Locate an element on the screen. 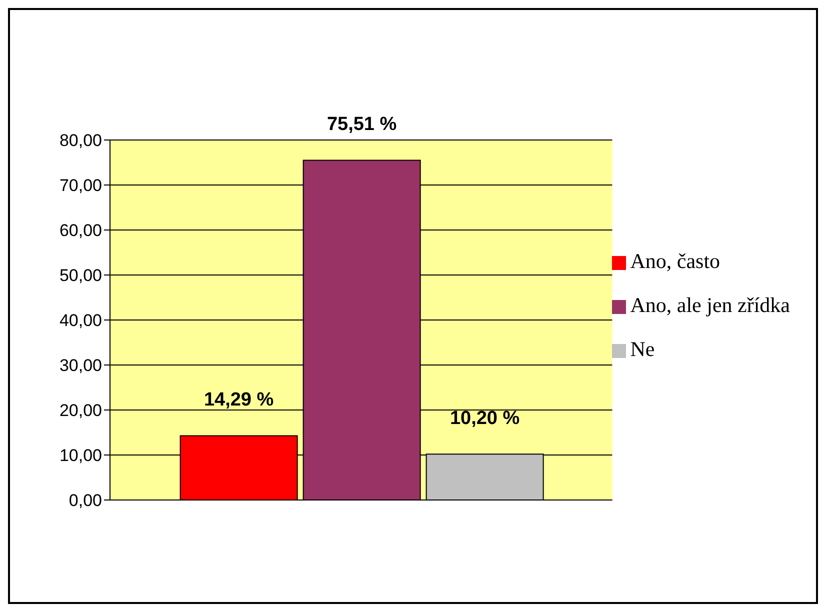 Image resolution: width=830 pixels, height=616 pixels. data-label: 10,20 % is located at coordinates (485, 419).